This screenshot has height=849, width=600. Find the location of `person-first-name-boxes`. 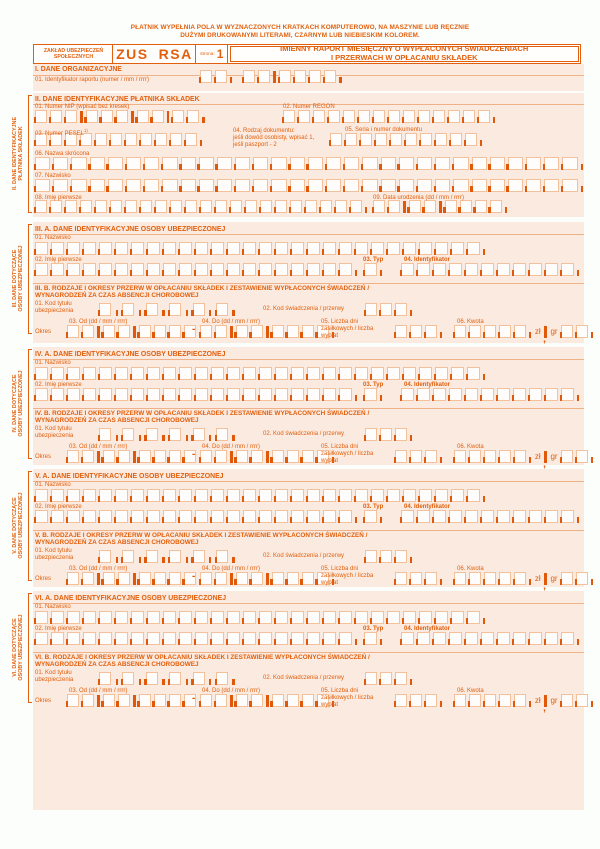

person-first-name-boxes is located at coordinates (195, 394).